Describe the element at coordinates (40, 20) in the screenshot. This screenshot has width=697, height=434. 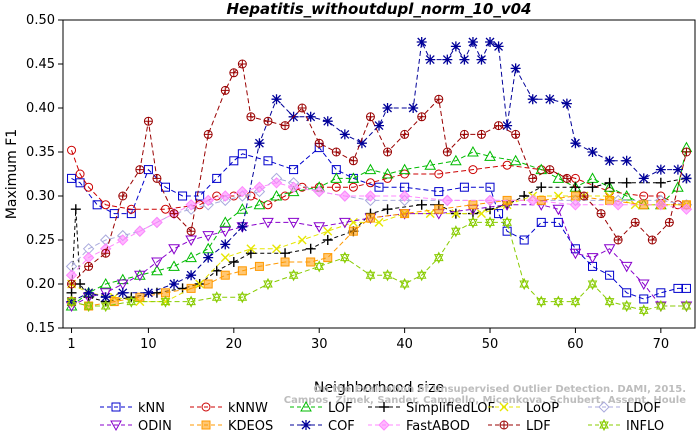
I see `y-tick-label: 0.50` at that location.